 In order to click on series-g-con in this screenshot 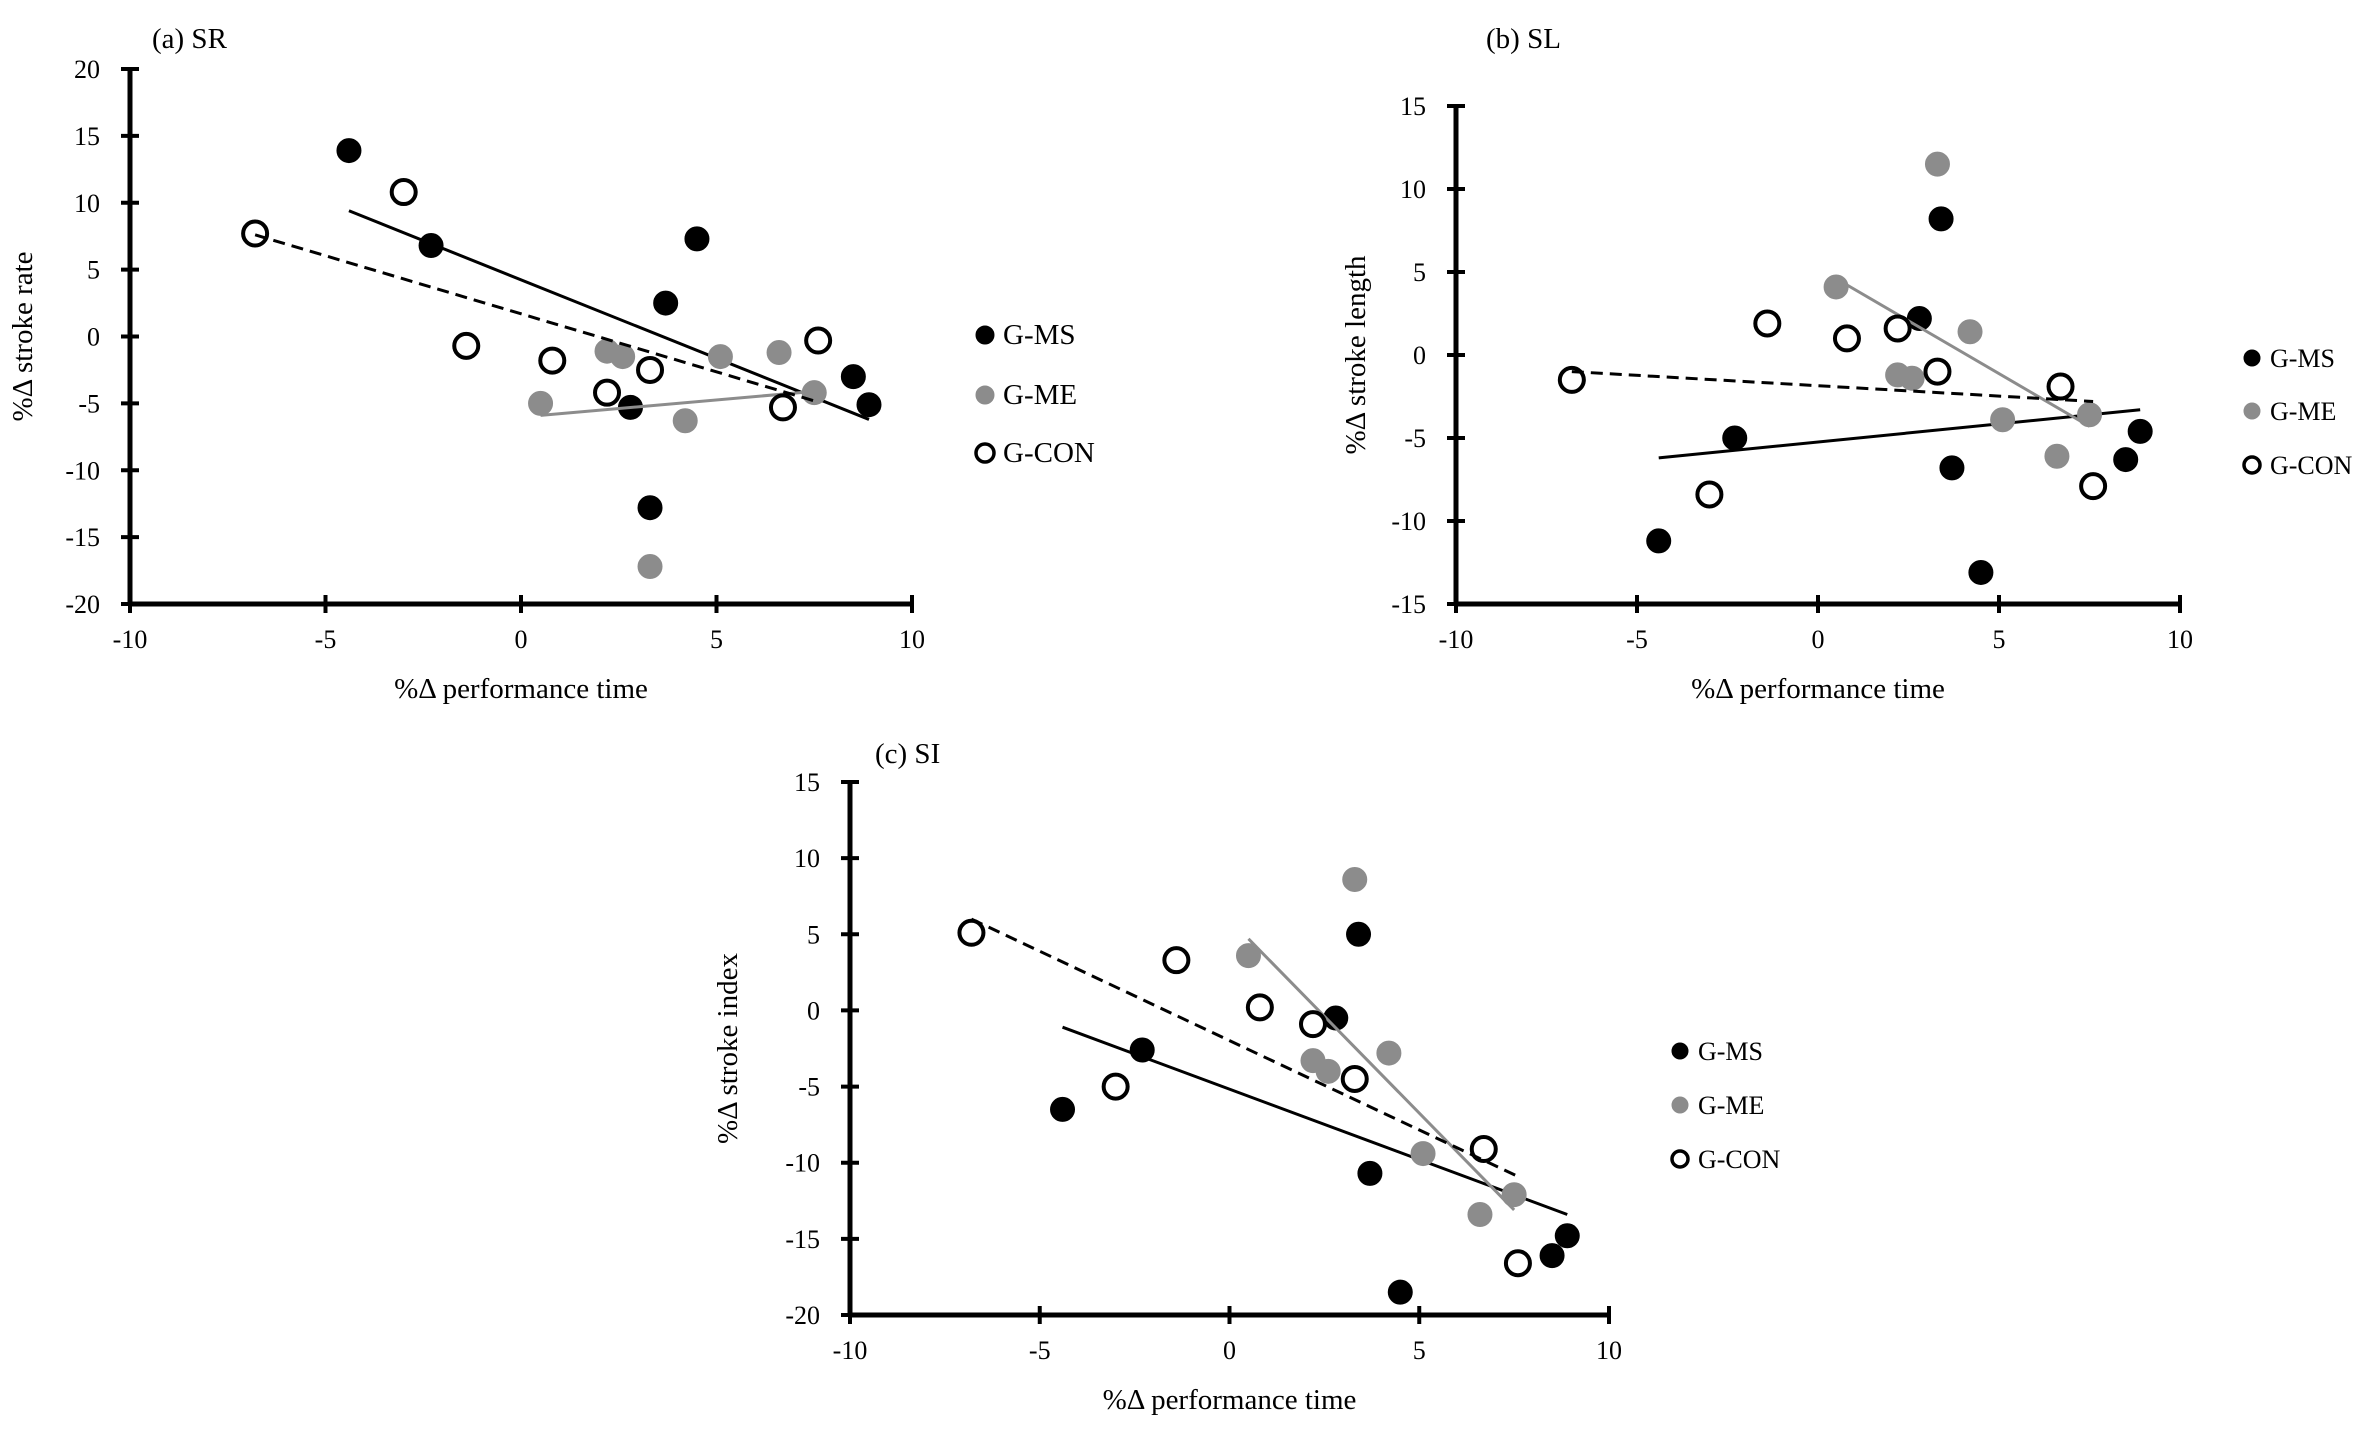, I will do `click(1832, 409)`.